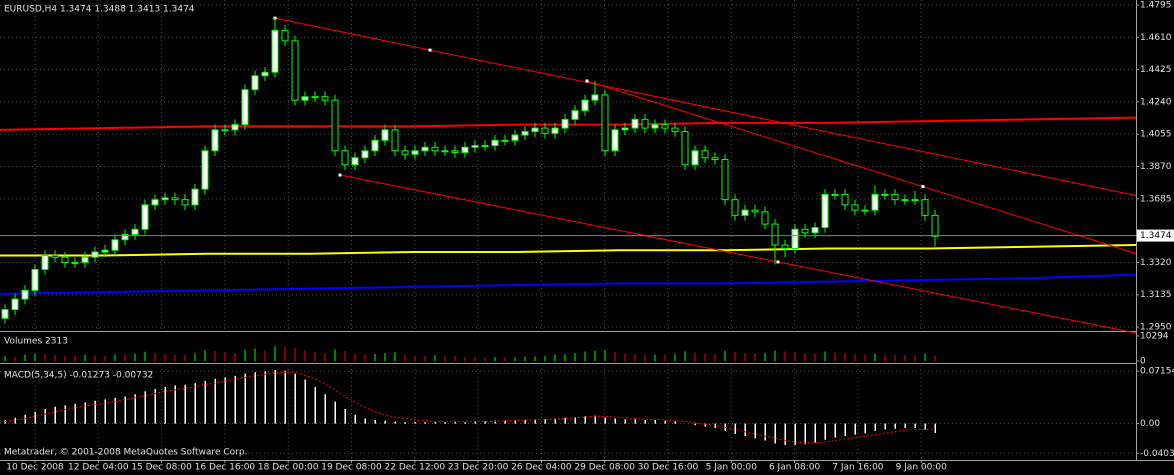 The height and width of the screenshot is (475, 1174). Describe the element at coordinates (1157, 372) in the screenshot. I see `y-tick-label: 0.07154` at that location.